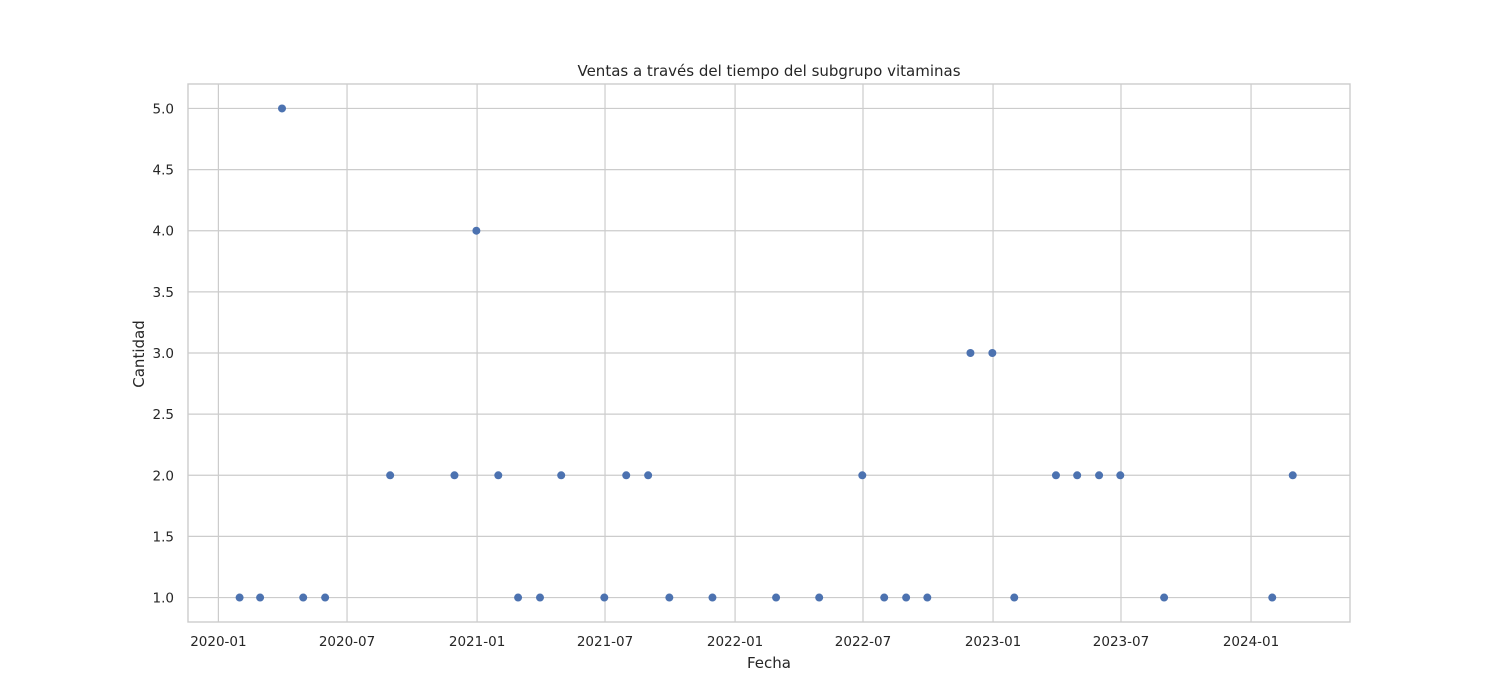 The height and width of the screenshot is (700, 1500). Describe the element at coordinates (605, 642) in the screenshot. I see `x-tick-label: 2021-07` at that location.